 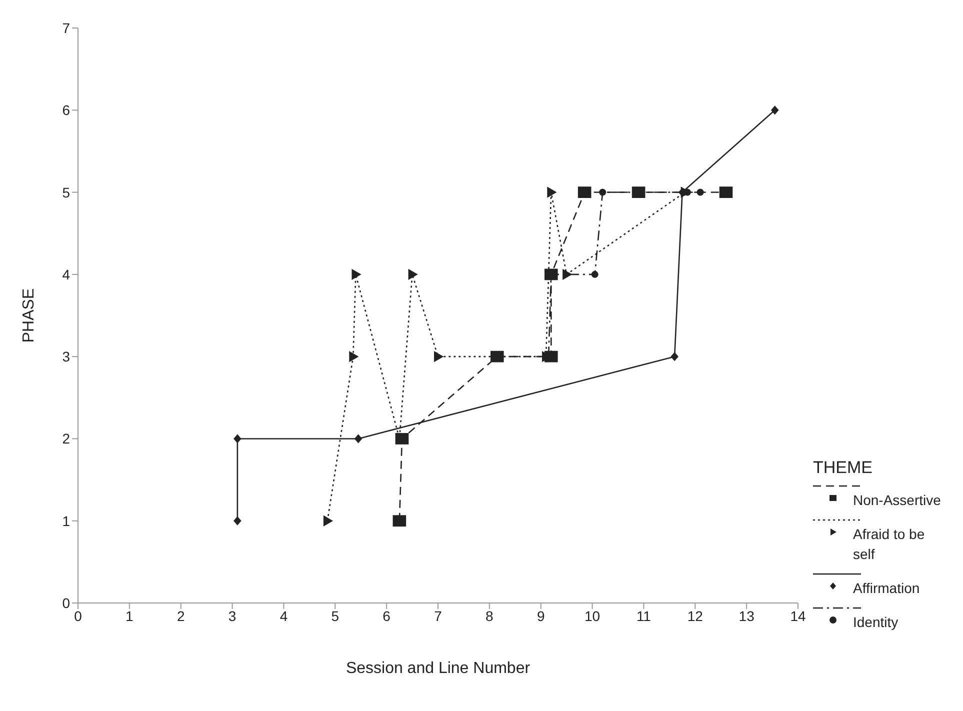 I want to click on x-tick-label: 4, so click(x=284, y=616).